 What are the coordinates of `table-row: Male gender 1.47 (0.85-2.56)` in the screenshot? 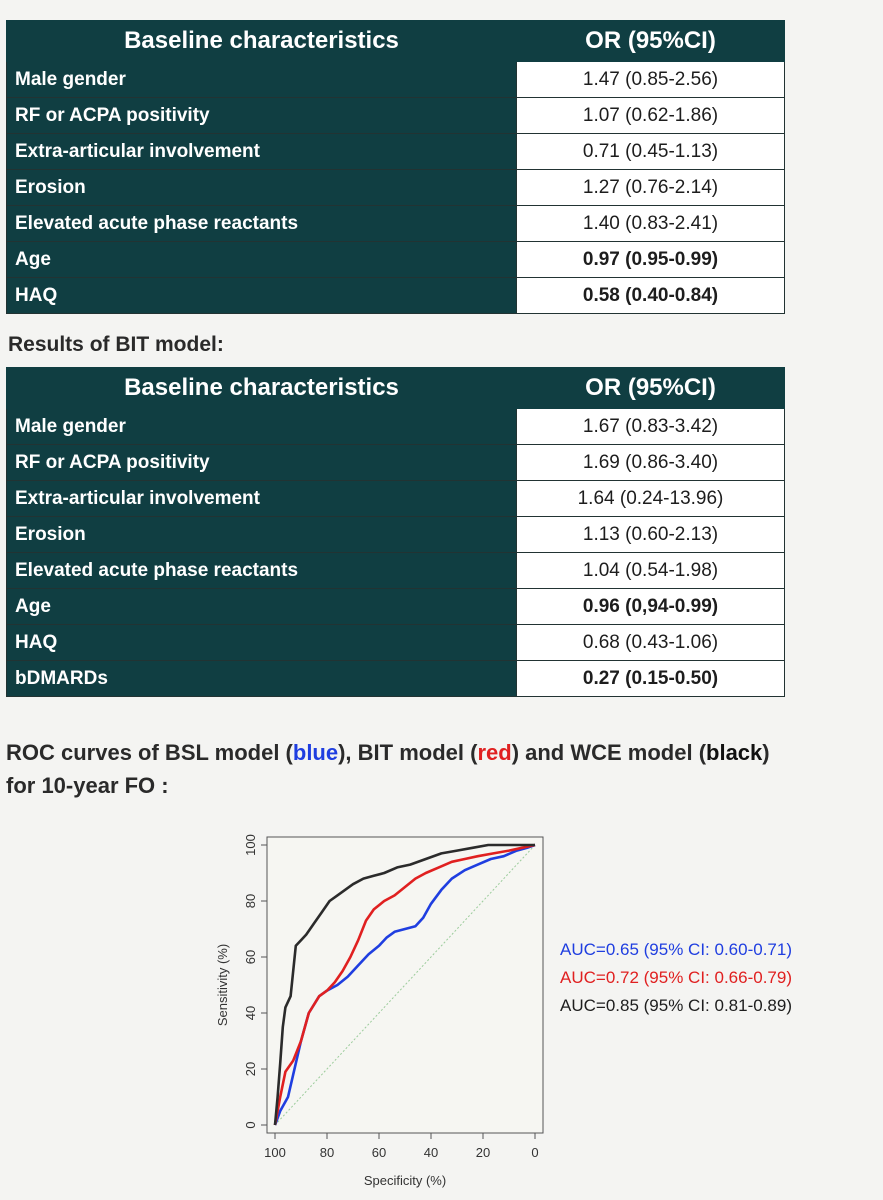 It's located at (395, 79).